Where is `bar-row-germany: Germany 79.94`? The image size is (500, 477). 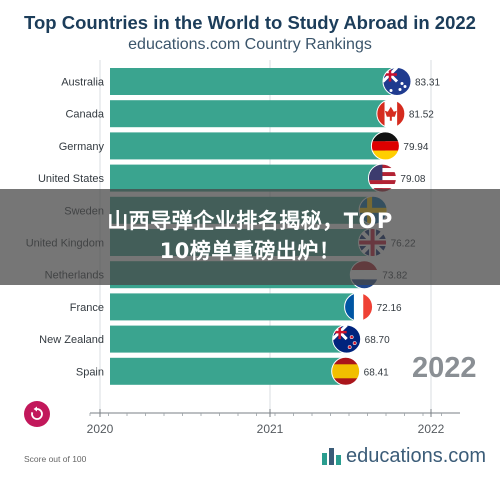 bar-row-germany: Germany 79.94 is located at coordinates (244, 146).